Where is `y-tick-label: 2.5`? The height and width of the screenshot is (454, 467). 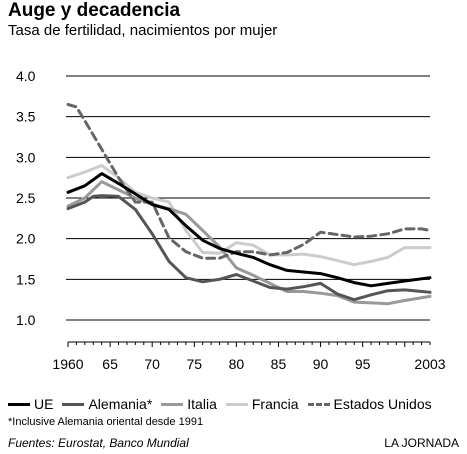
y-tick-label: 2.5 is located at coordinates (26, 198).